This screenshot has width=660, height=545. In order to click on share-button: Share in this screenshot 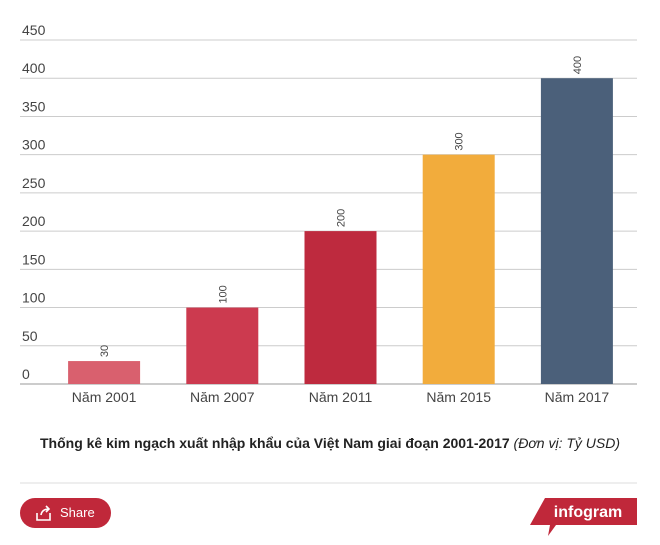, I will do `click(65, 513)`.